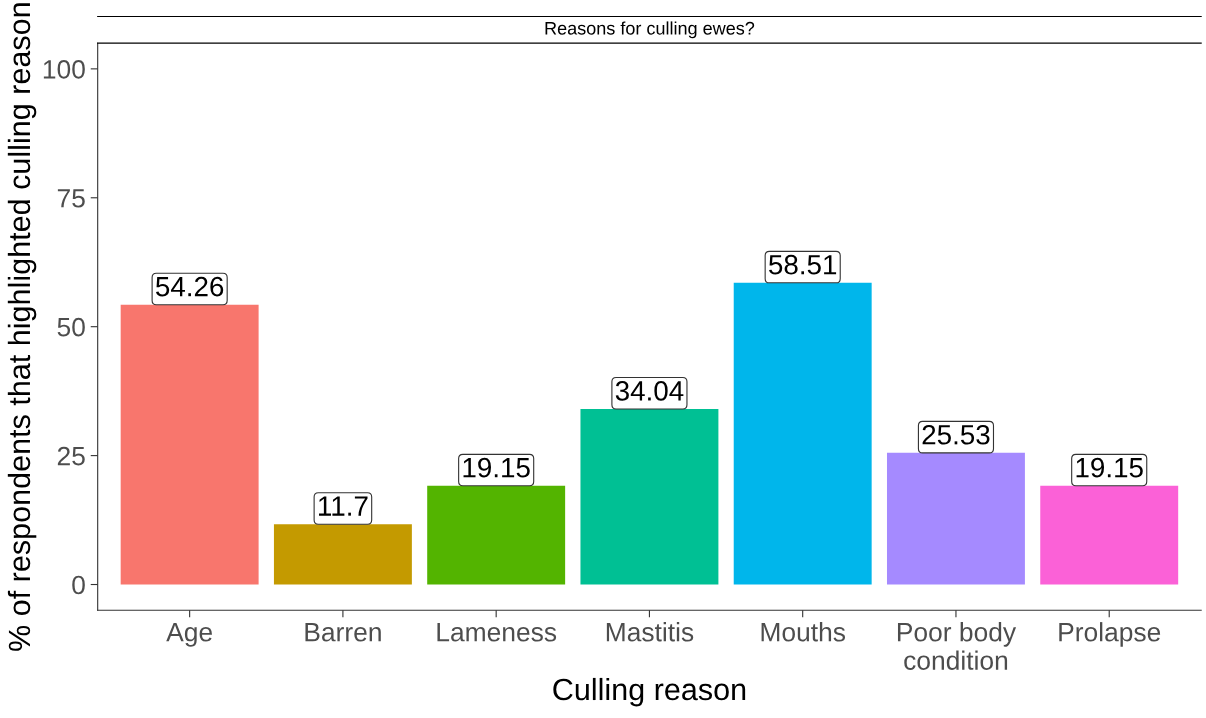 This screenshot has width=1206, height=718. What do you see at coordinates (803, 264) in the screenshot?
I see `data-label: 58.51` at bounding box center [803, 264].